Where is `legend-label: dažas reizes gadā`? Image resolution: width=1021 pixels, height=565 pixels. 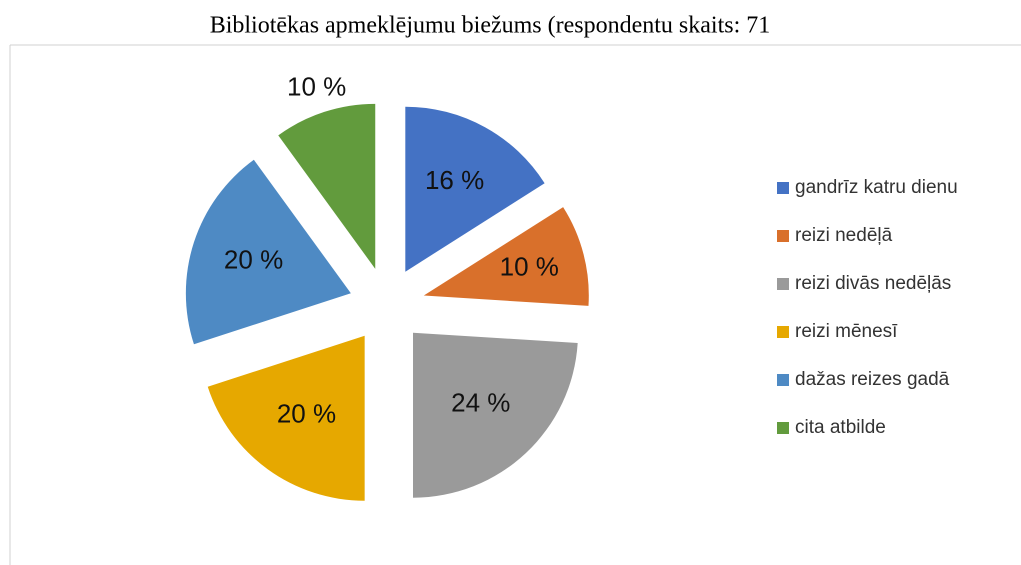
legend-label: dažas reizes gadā is located at coordinates (872, 379).